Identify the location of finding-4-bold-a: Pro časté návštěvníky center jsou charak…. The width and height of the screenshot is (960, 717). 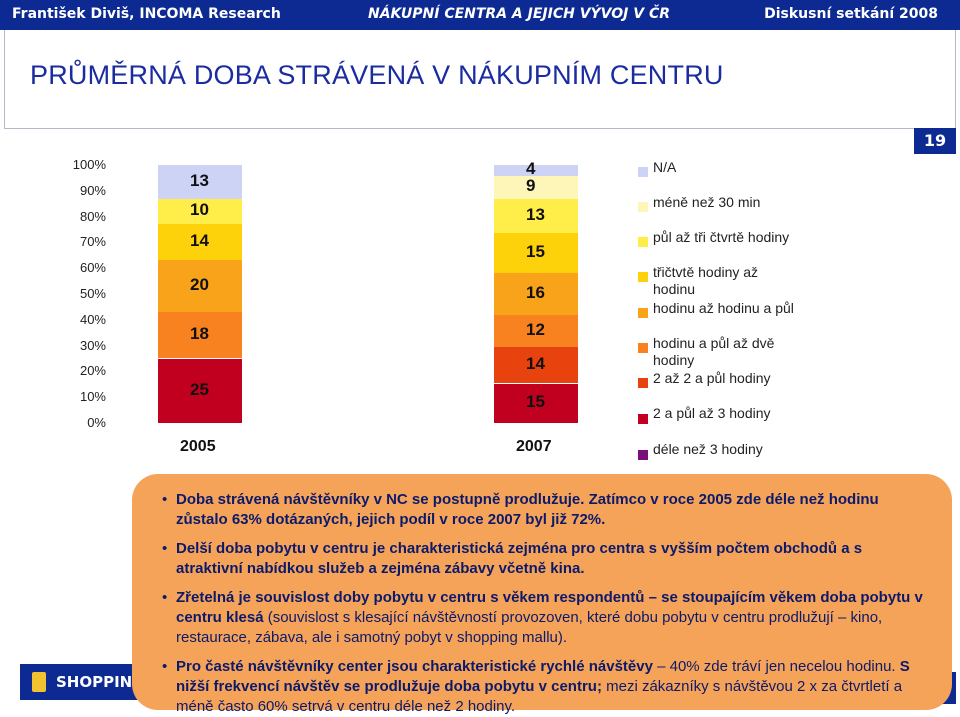
(414, 666).